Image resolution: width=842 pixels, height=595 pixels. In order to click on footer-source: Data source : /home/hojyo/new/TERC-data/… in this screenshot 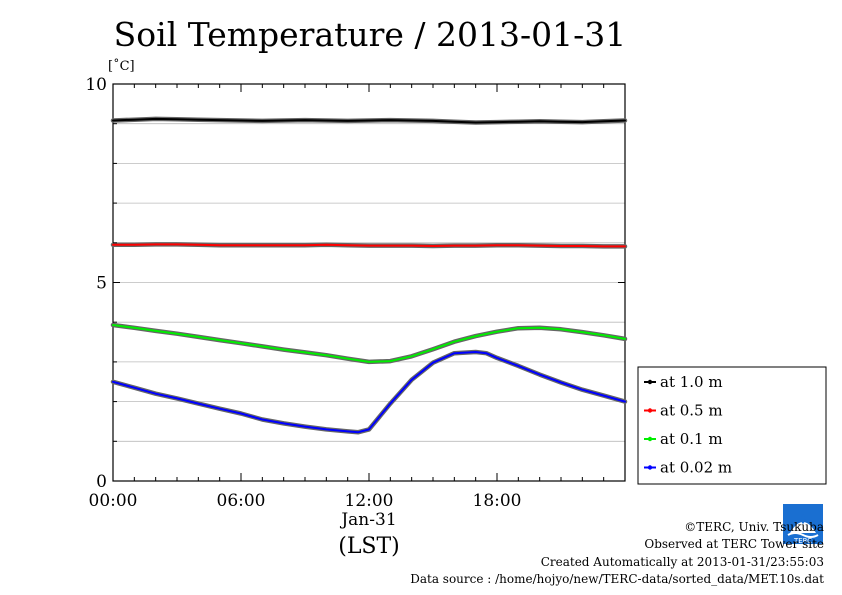, I will do `click(617, 579)`.